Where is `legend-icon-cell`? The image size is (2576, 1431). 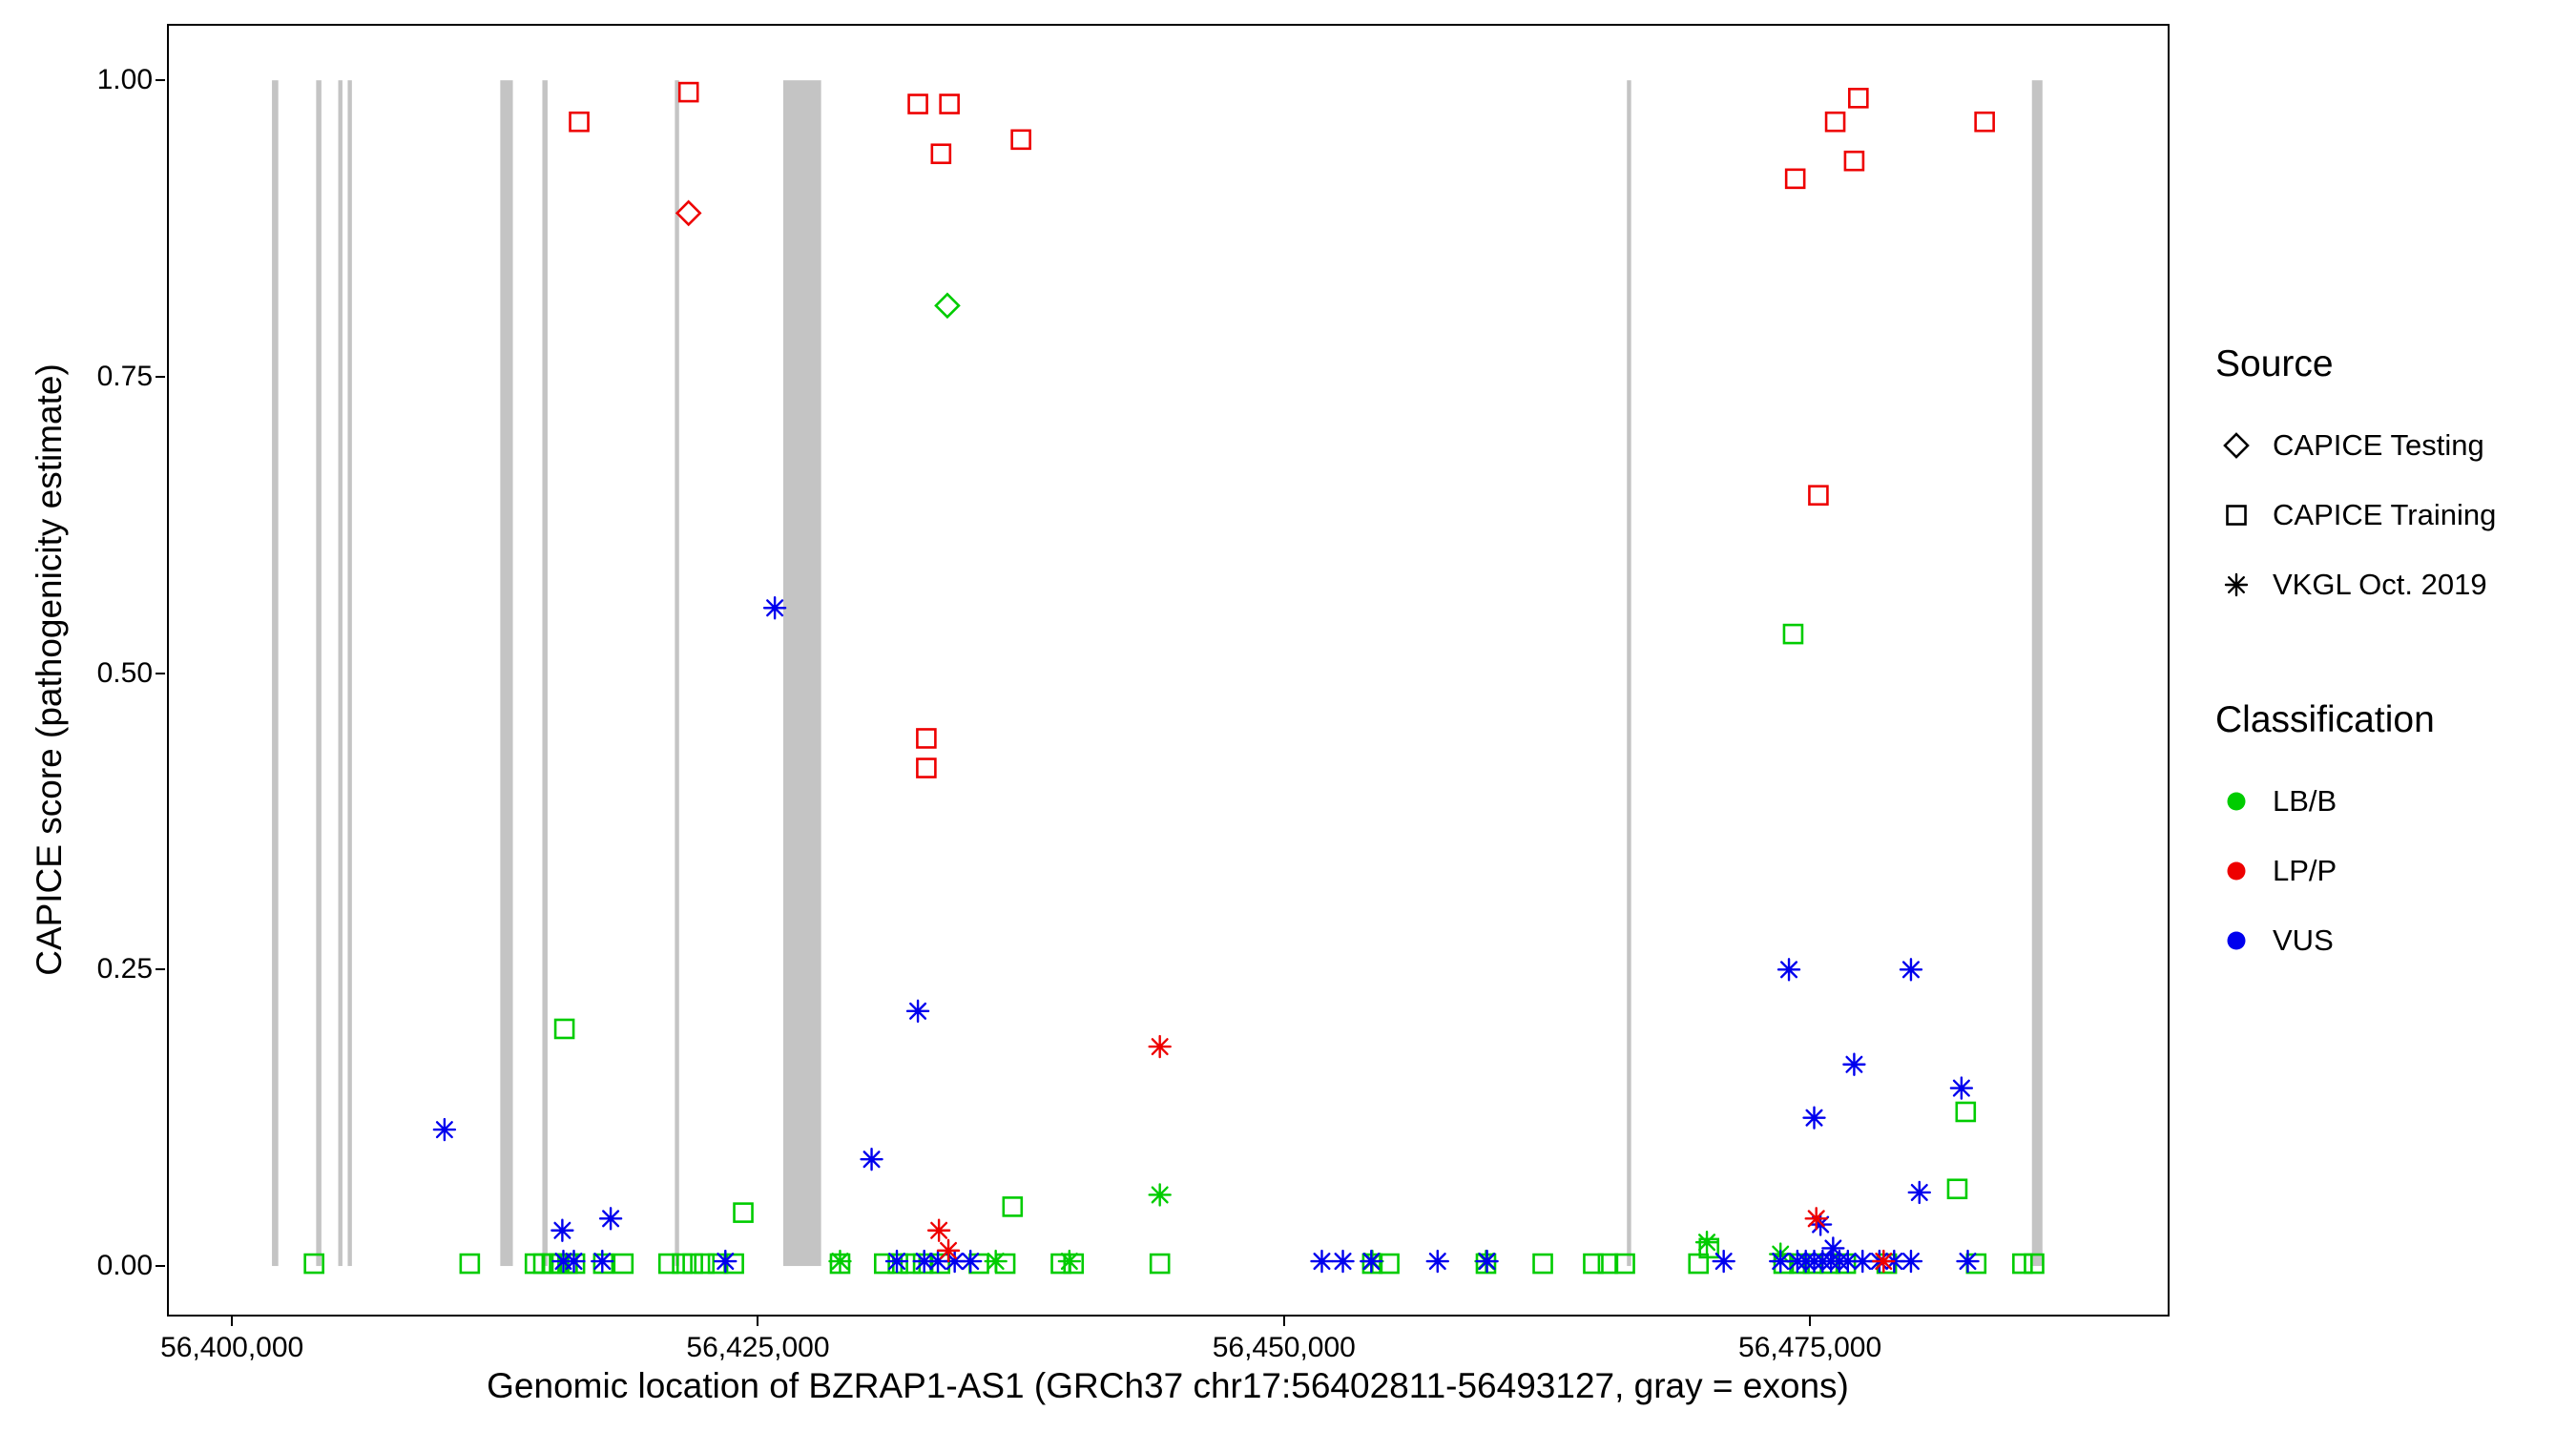
legend-icon-cell is located at coordinates (2236, 446).